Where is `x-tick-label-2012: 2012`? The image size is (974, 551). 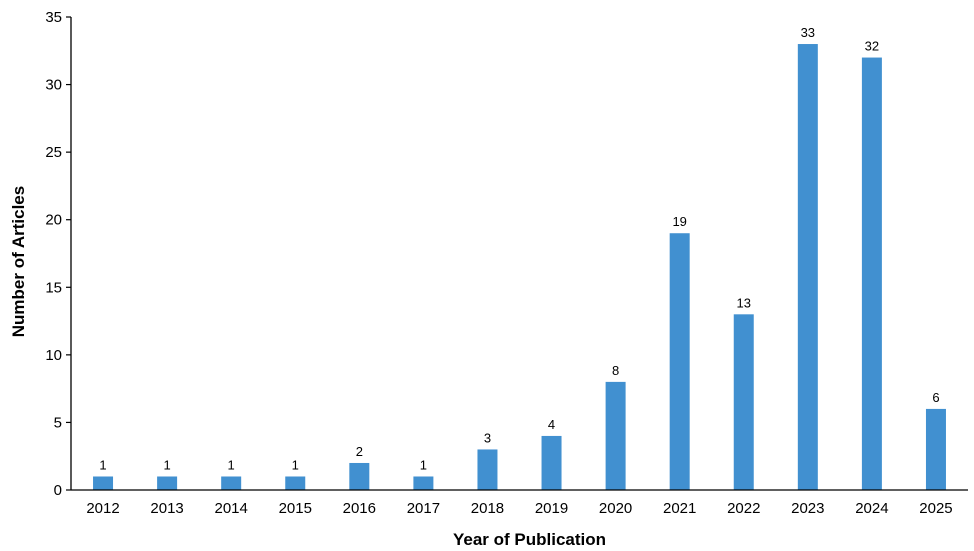
x-tick-label-2012: 2012 is located at coordinates (102, 508).